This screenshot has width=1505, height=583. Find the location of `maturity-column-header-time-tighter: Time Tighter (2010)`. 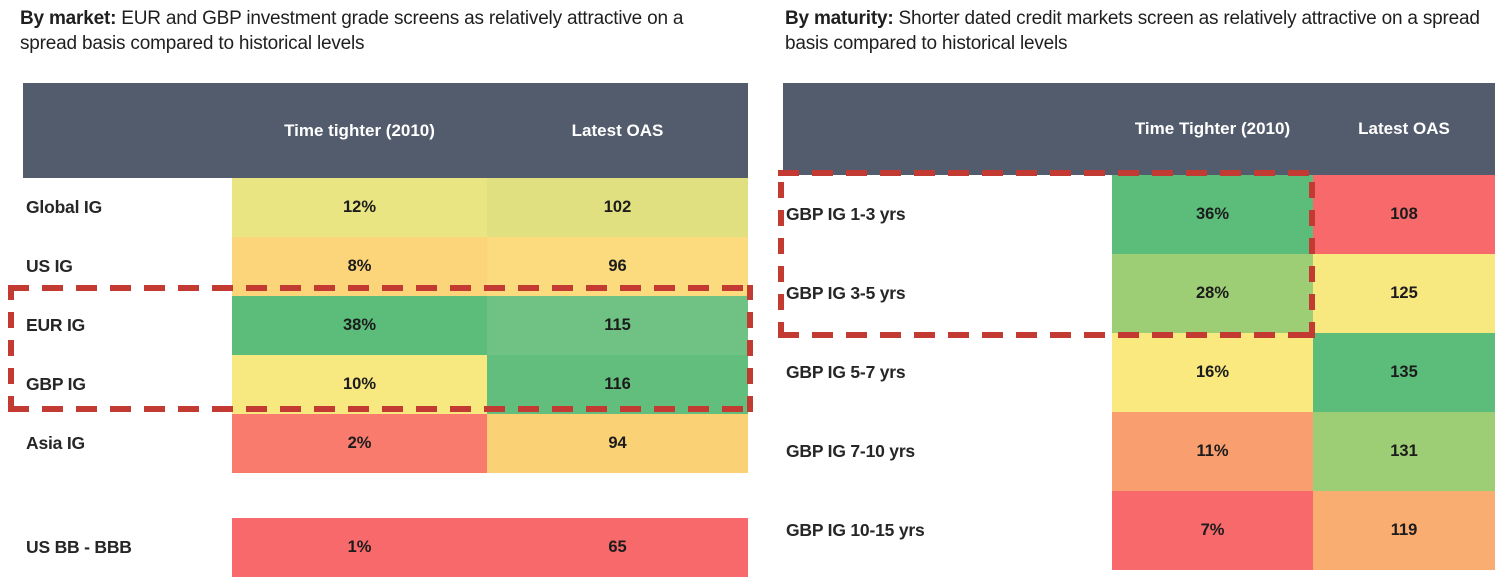

maturity-column-header-time-tighter: Time Tighter (2010) is located at coordinates (1212, 129).